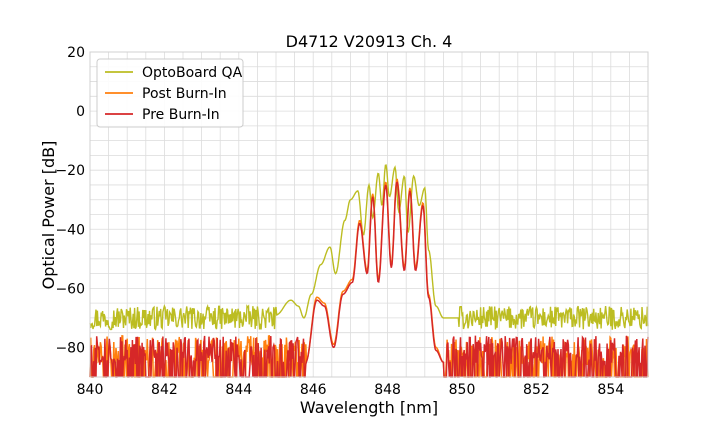 Image resolution: width=720 pixels, height=432 pixels. What do you see at coordinates (70, 171) in the screenshot?
I see `y-tick-label: −20` at bounding box center [70, 171].